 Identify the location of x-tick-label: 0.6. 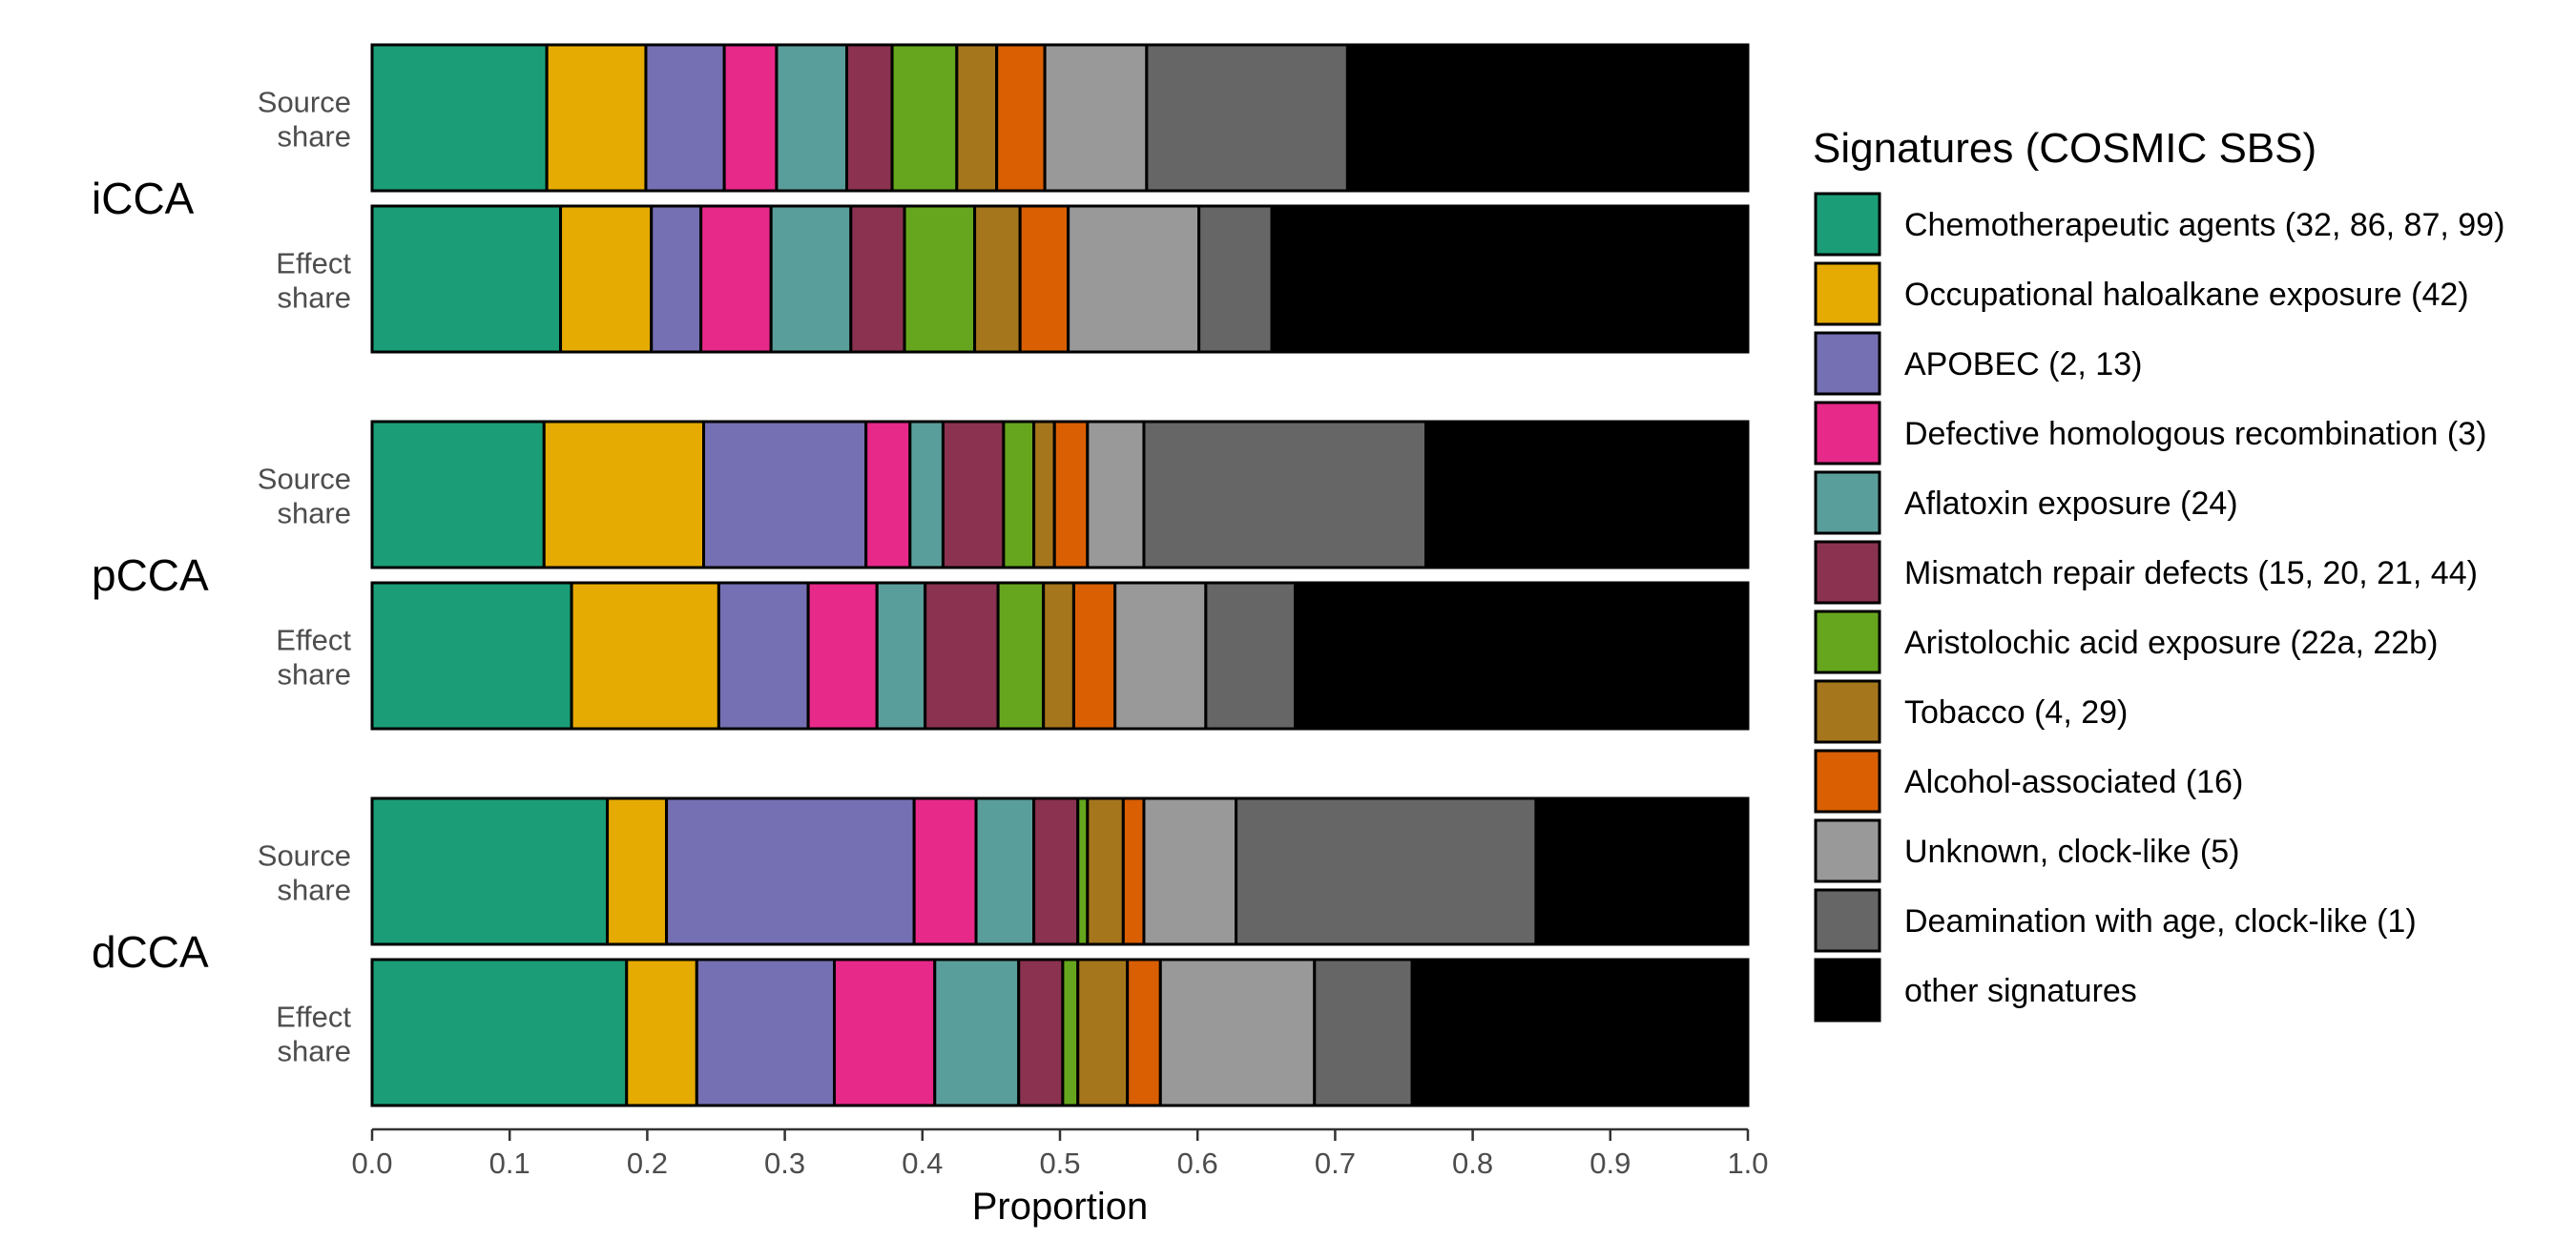
(1197, 1163).